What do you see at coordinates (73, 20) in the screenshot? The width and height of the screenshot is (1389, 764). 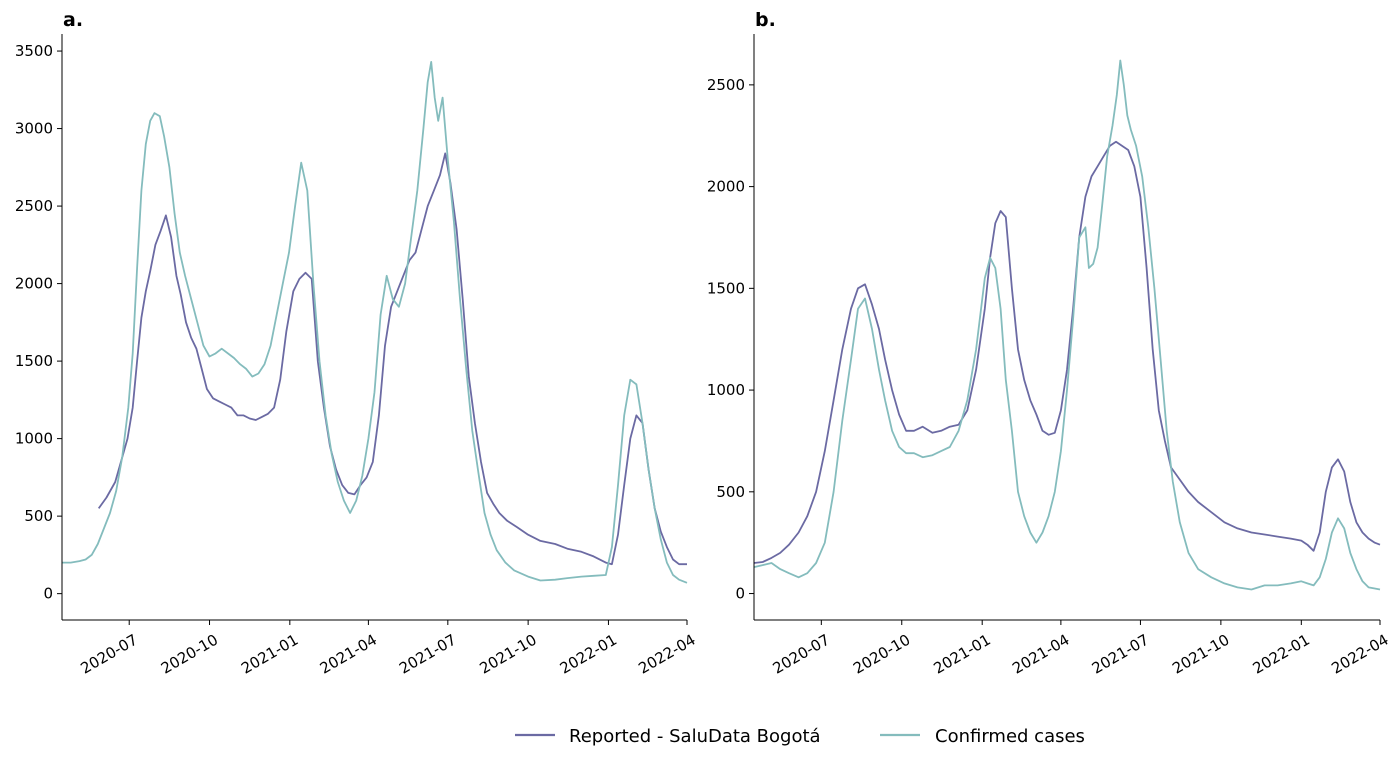 I see `panel-label-a: a.` at bounding box center [73, 20].